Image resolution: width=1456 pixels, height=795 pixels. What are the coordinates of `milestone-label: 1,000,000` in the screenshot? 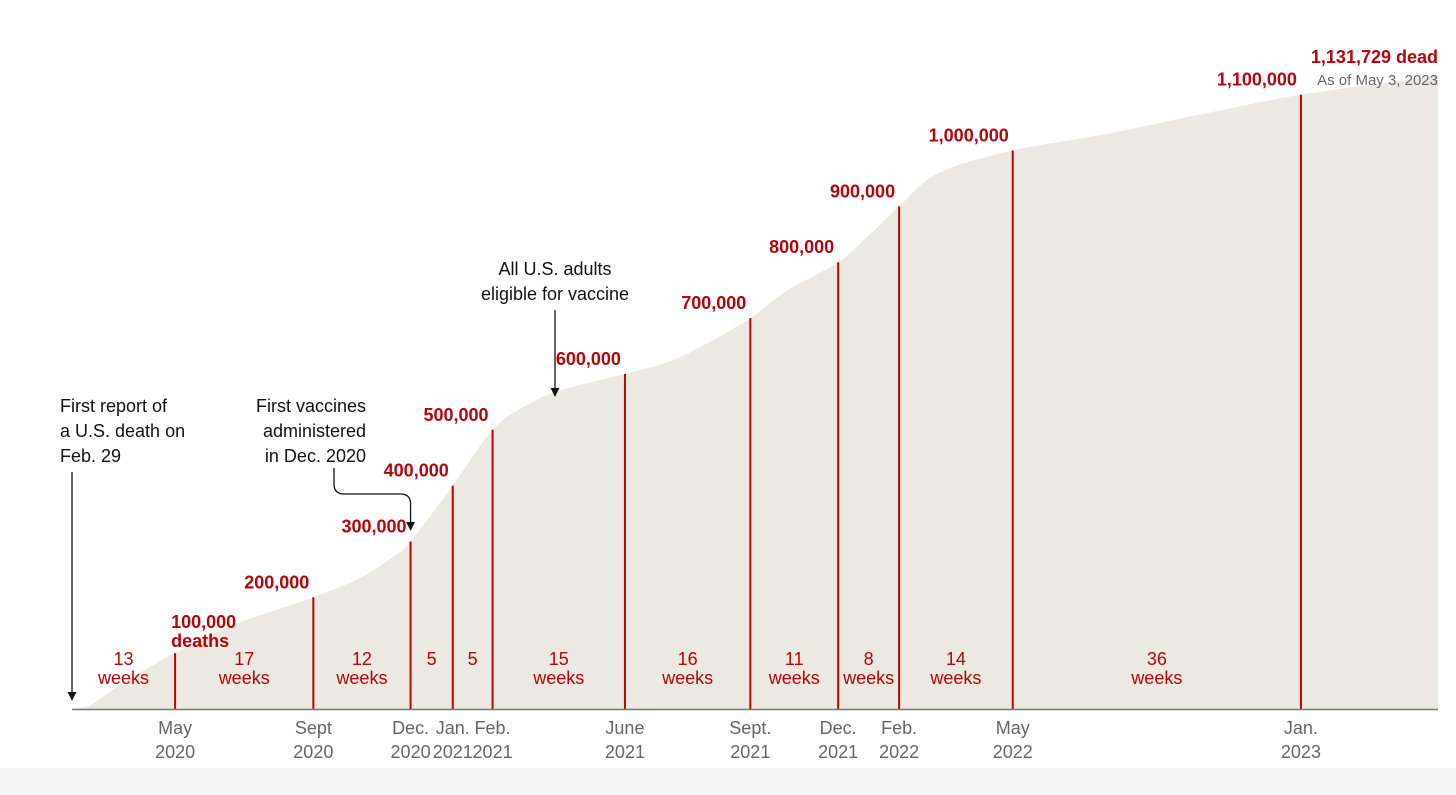 It's located at (969, 136).